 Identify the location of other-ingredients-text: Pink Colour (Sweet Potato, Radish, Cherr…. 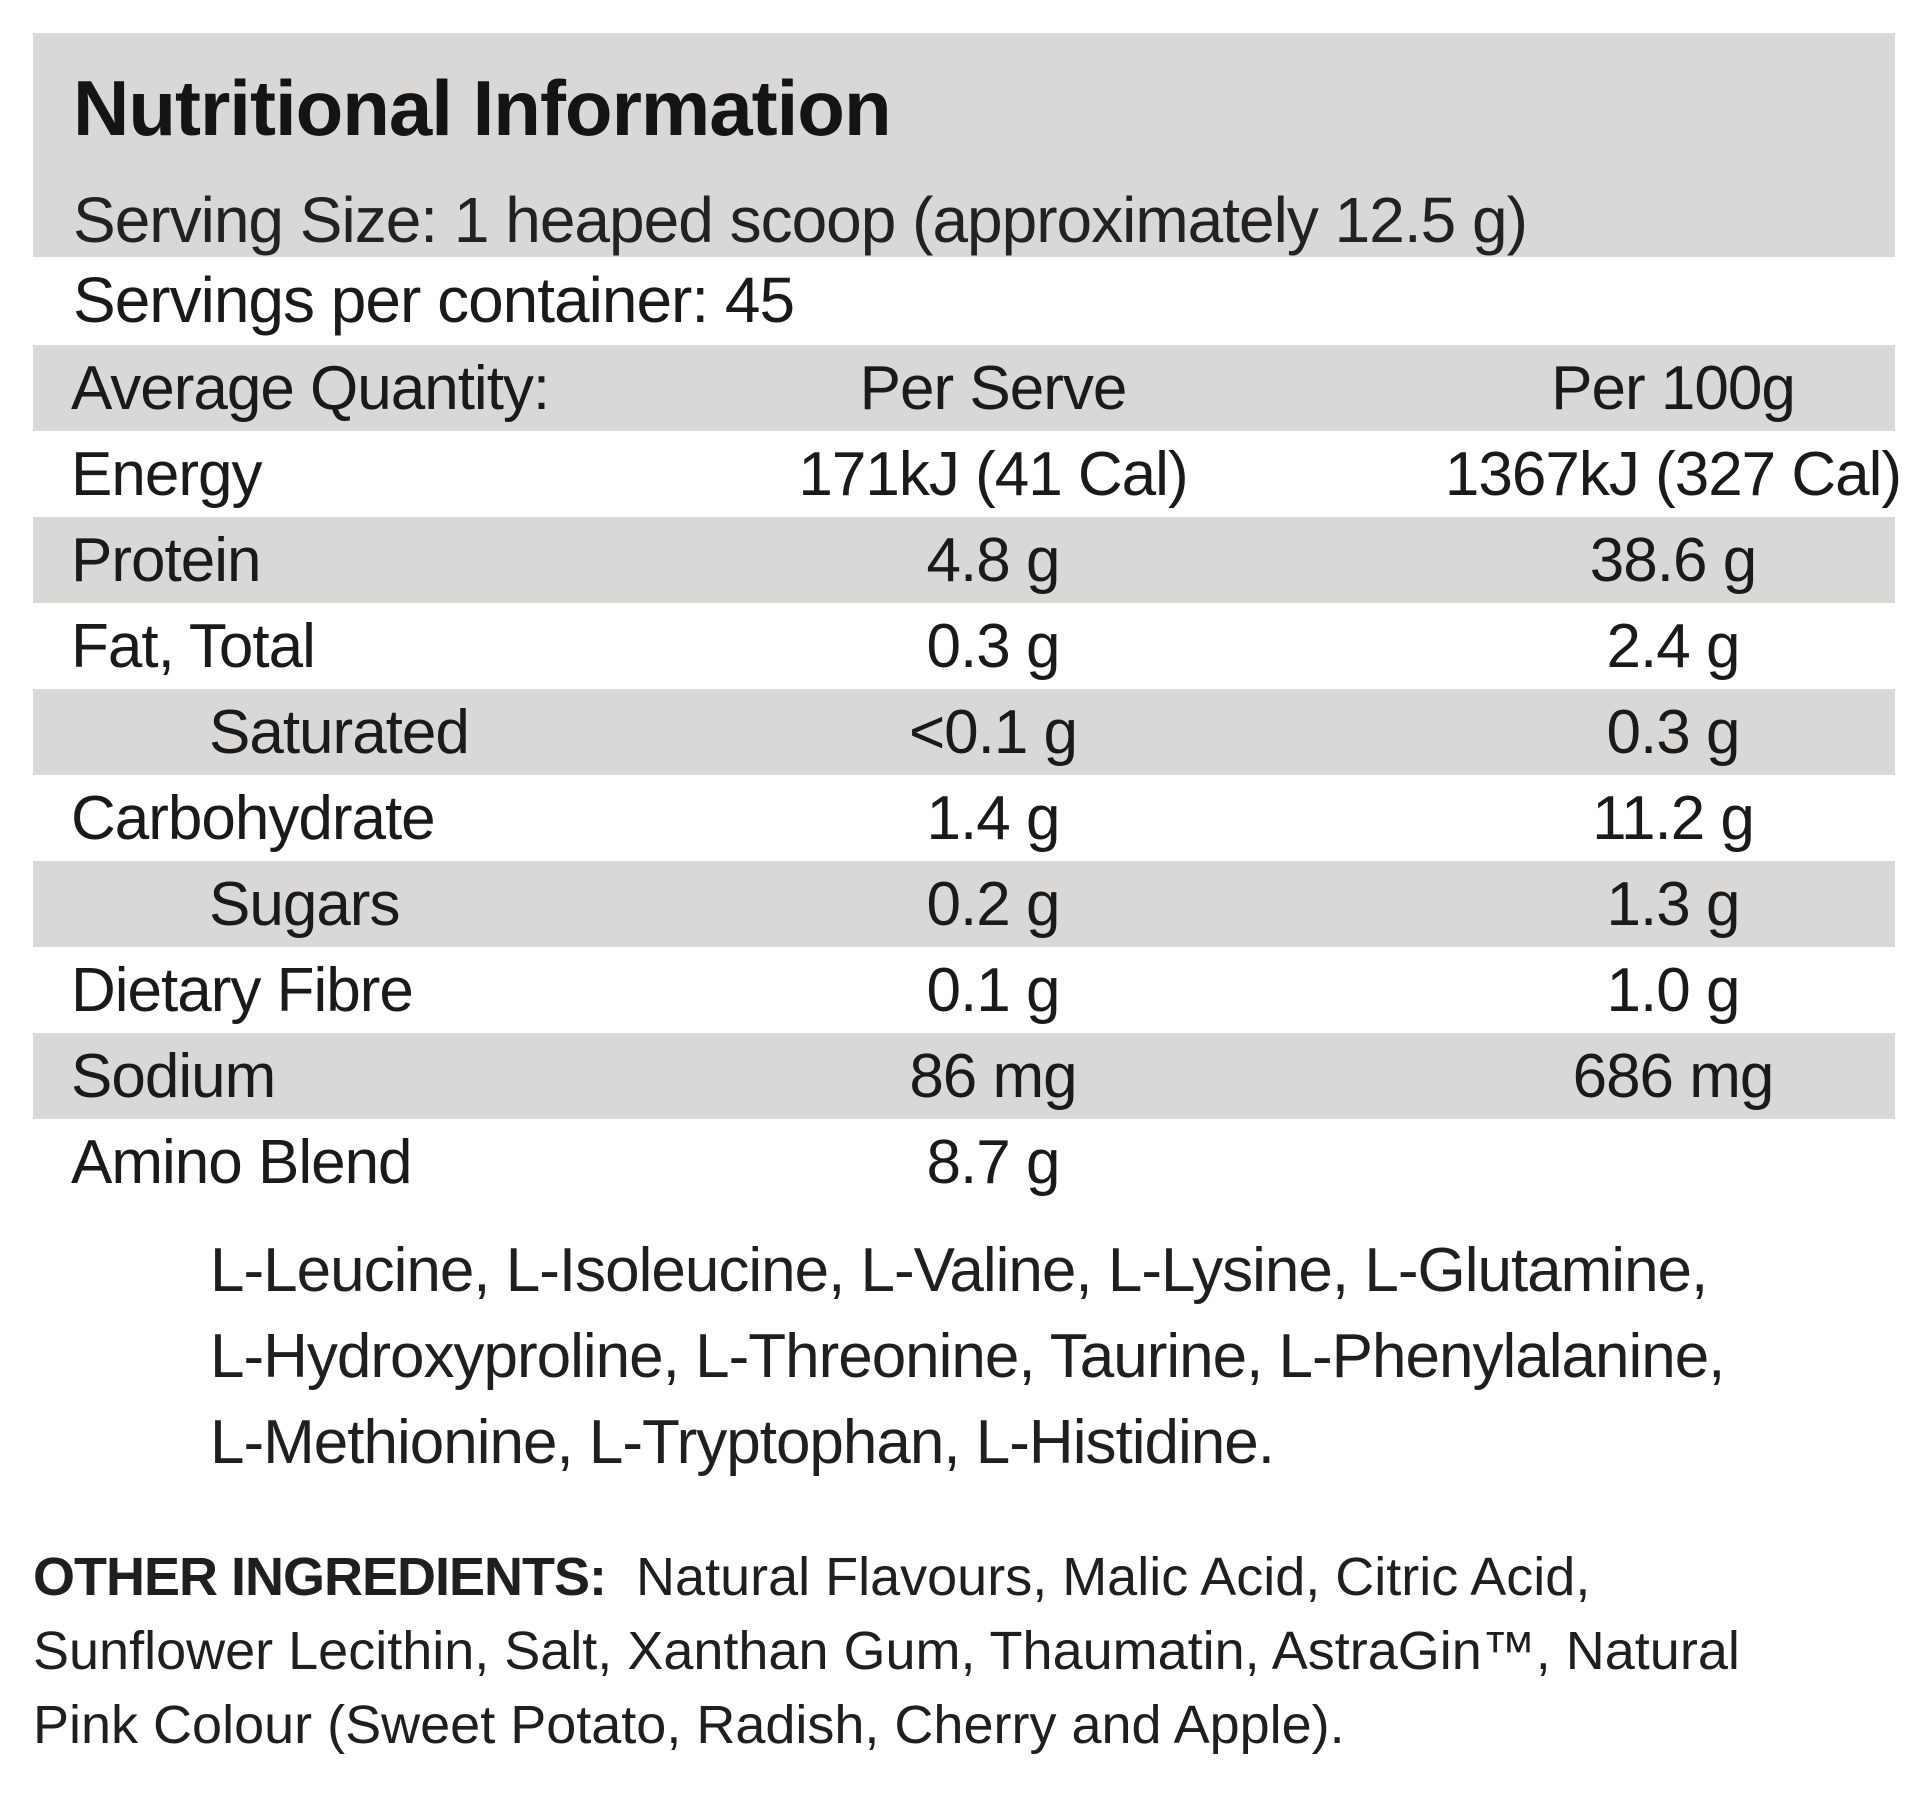
(689, 1725).